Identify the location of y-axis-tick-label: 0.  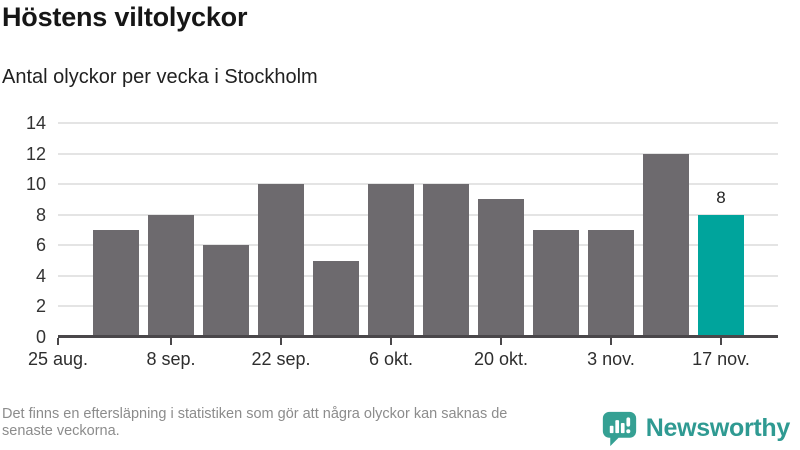
(40, 337).